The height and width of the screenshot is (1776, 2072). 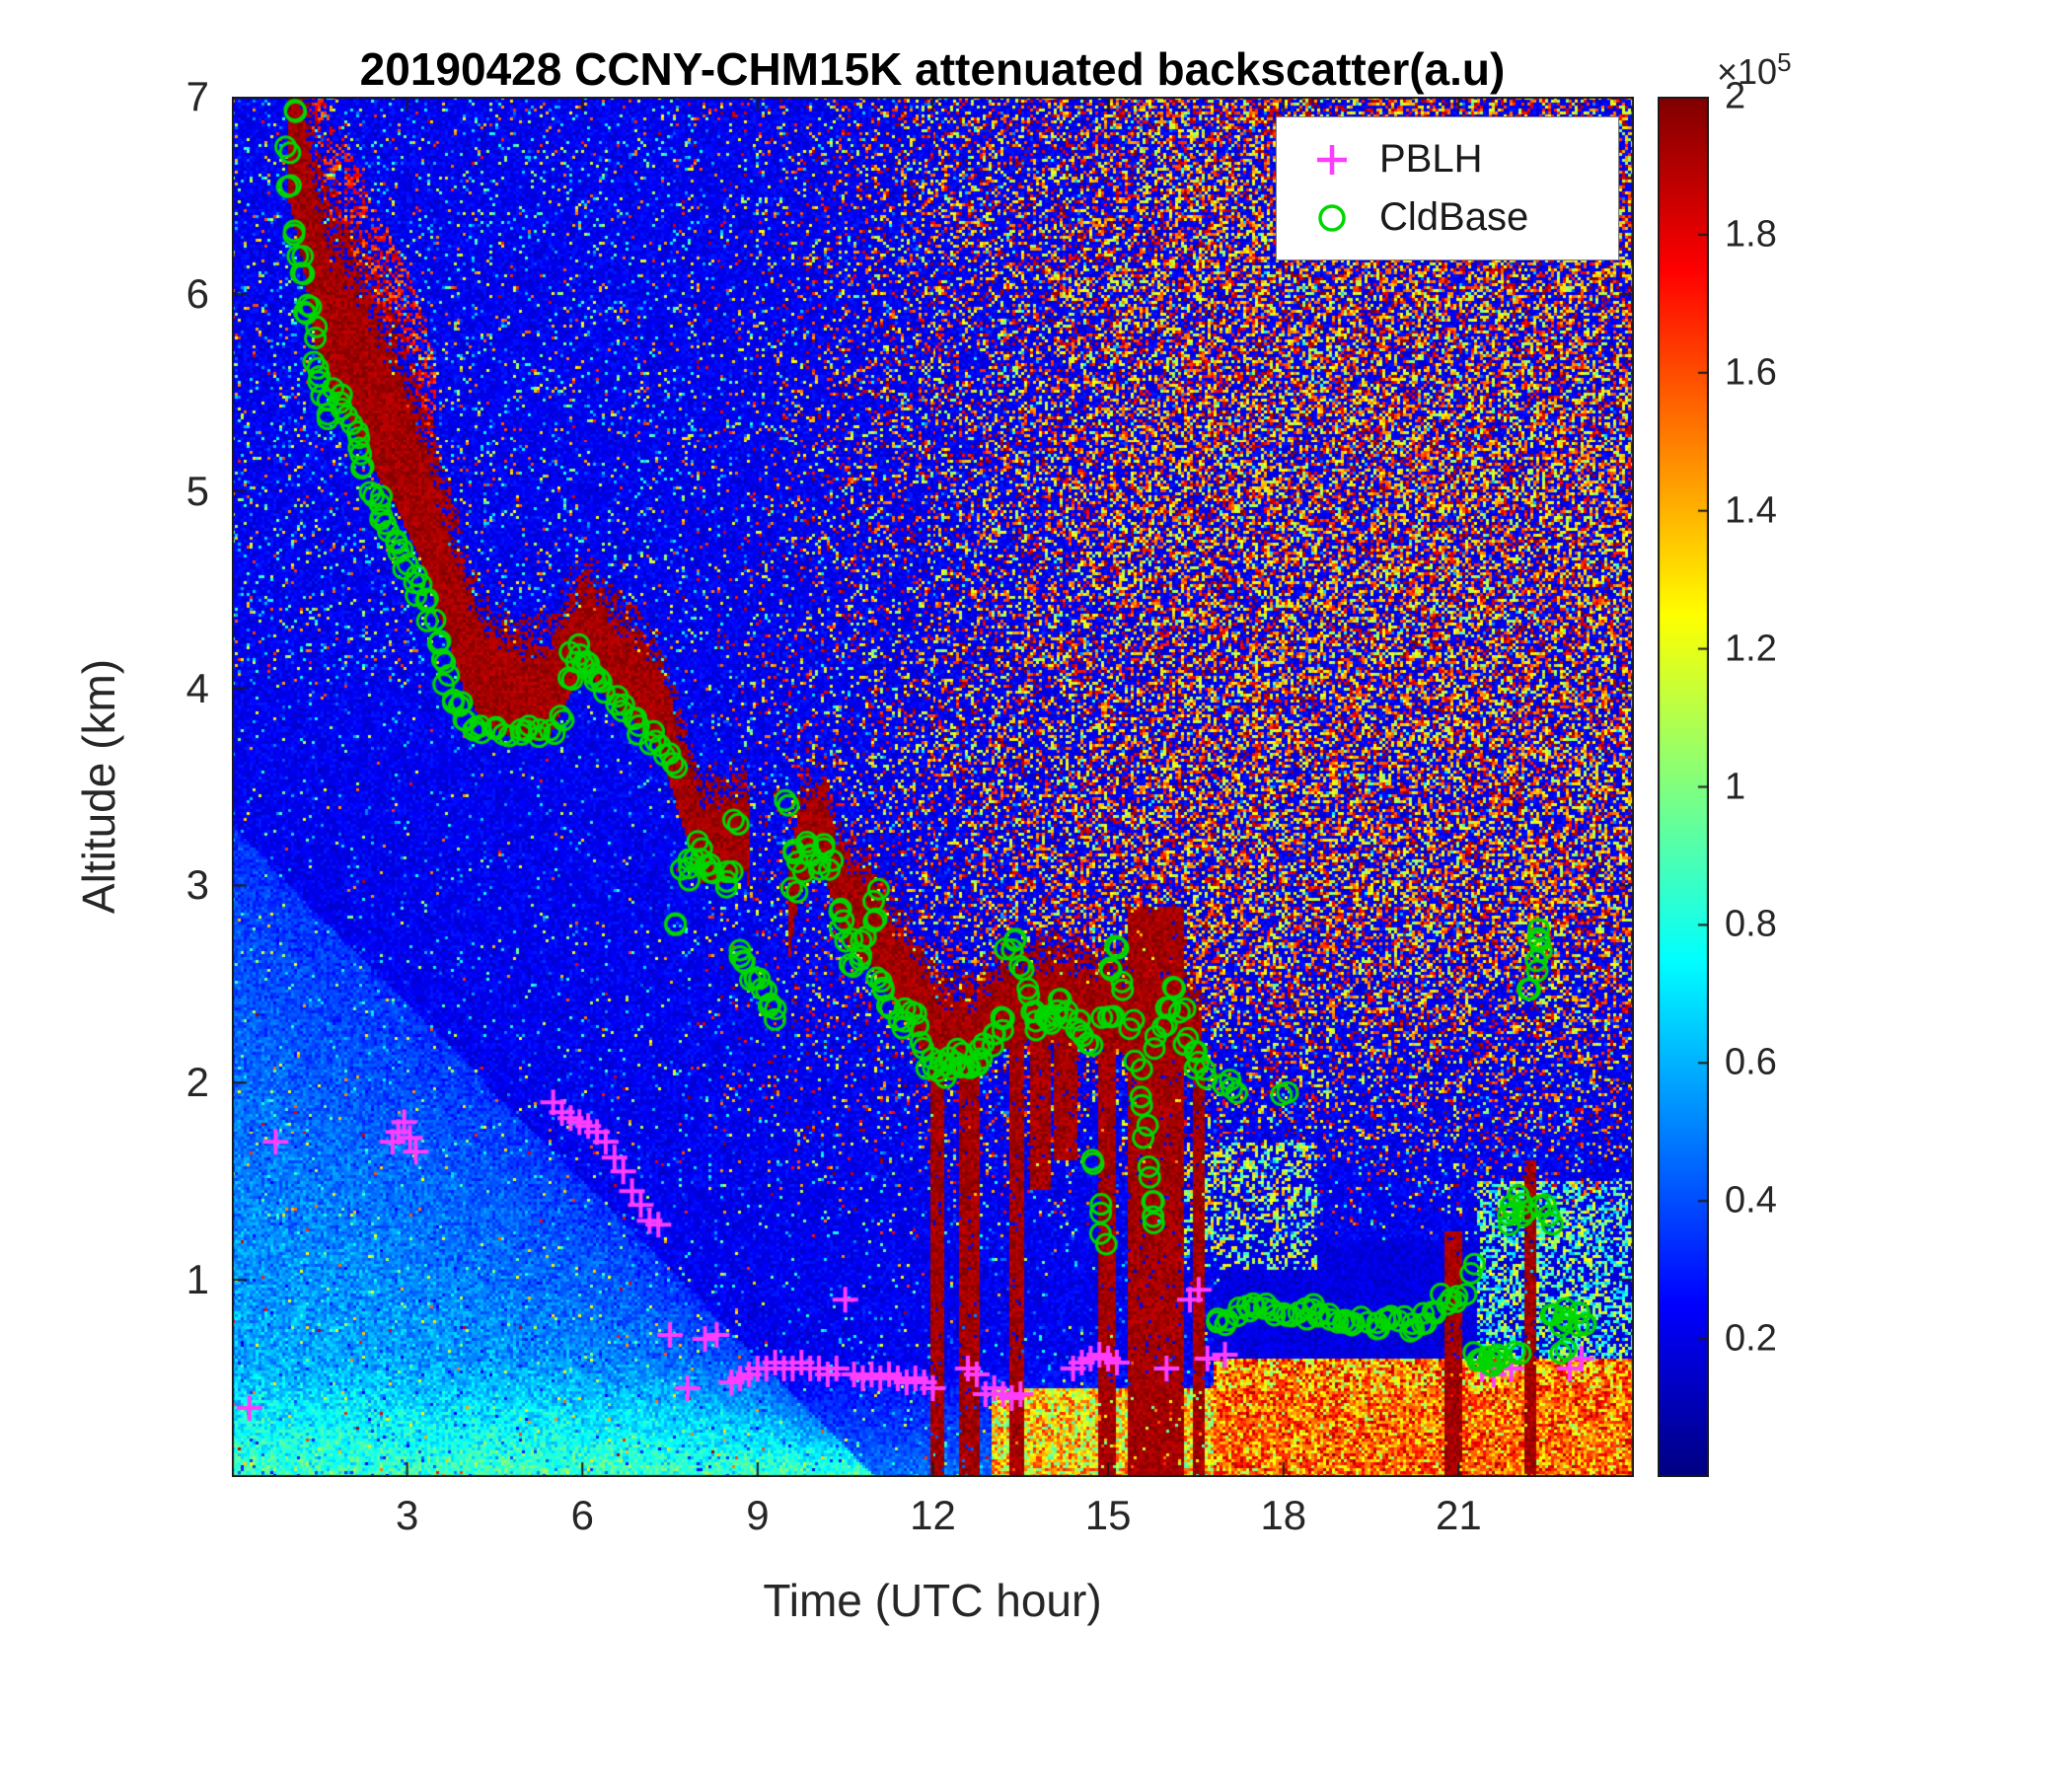 I want to click on y-tick-label: 6, so click(x=197, y=293).